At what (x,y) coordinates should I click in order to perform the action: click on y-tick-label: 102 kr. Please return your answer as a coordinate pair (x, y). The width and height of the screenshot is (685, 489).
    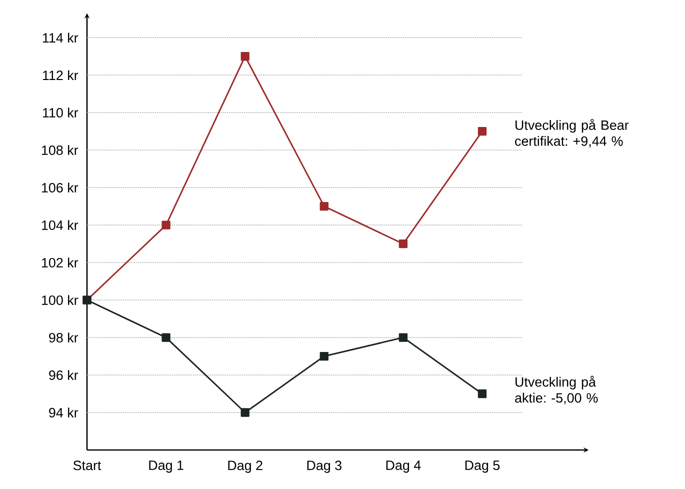
    Looking at the image, I should click on (60, 263).